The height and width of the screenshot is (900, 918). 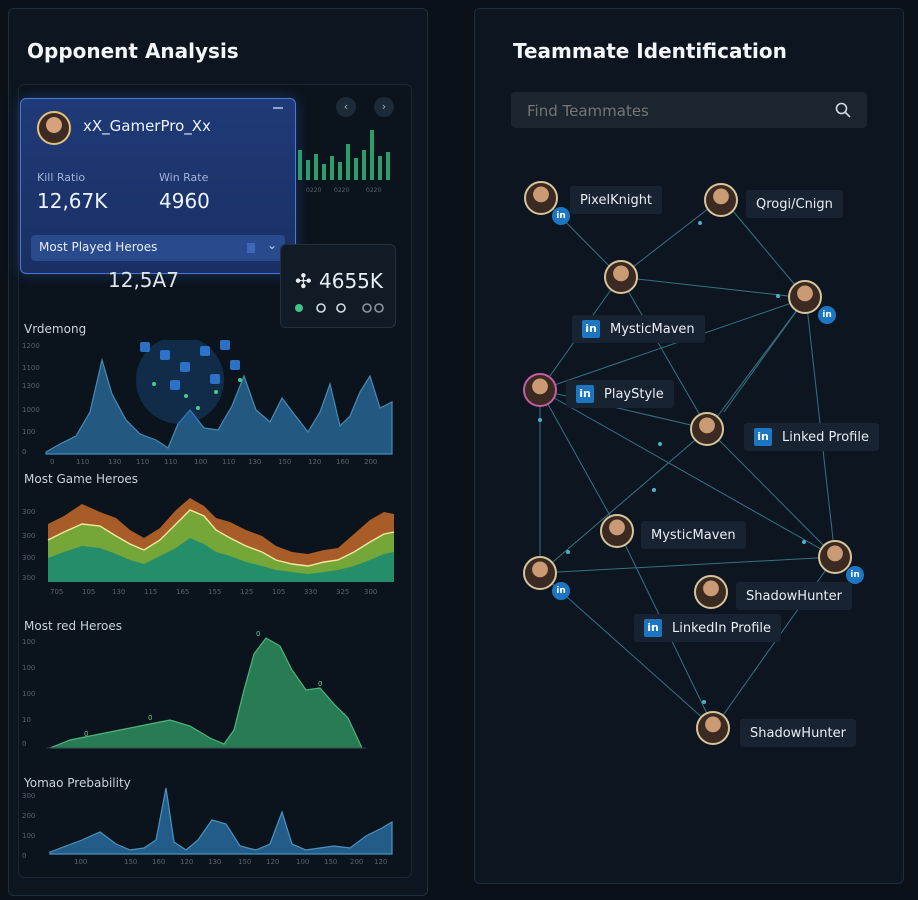 I want to click on svg-text: 120, so click(x=380, y=862).